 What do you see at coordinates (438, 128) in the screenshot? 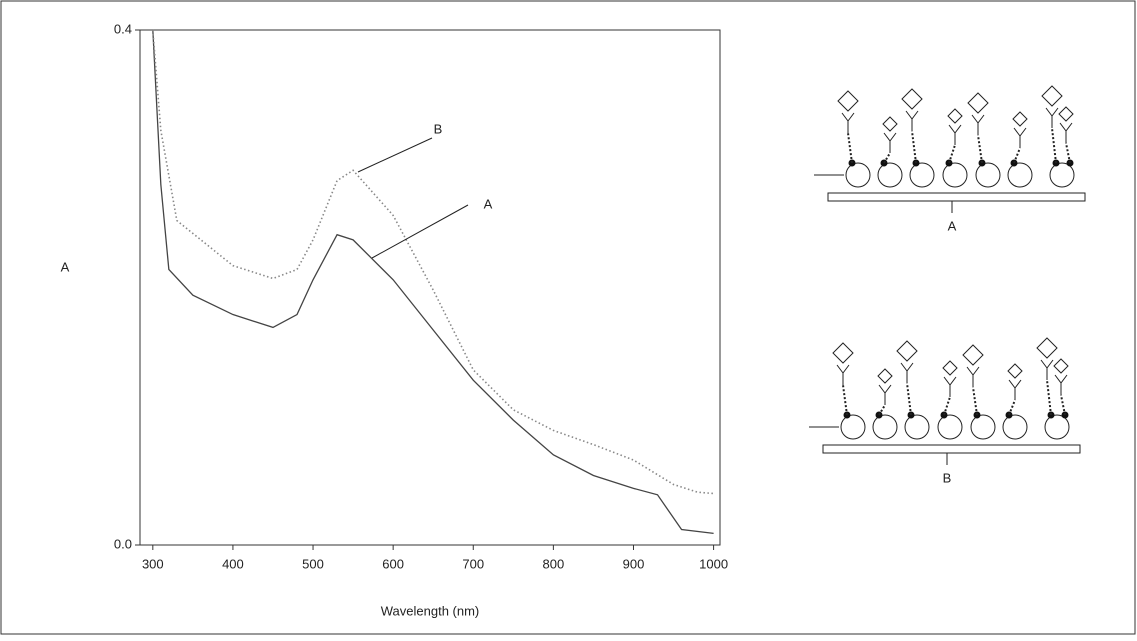
I see `curve-label: B` at bounding box center [438, 128].